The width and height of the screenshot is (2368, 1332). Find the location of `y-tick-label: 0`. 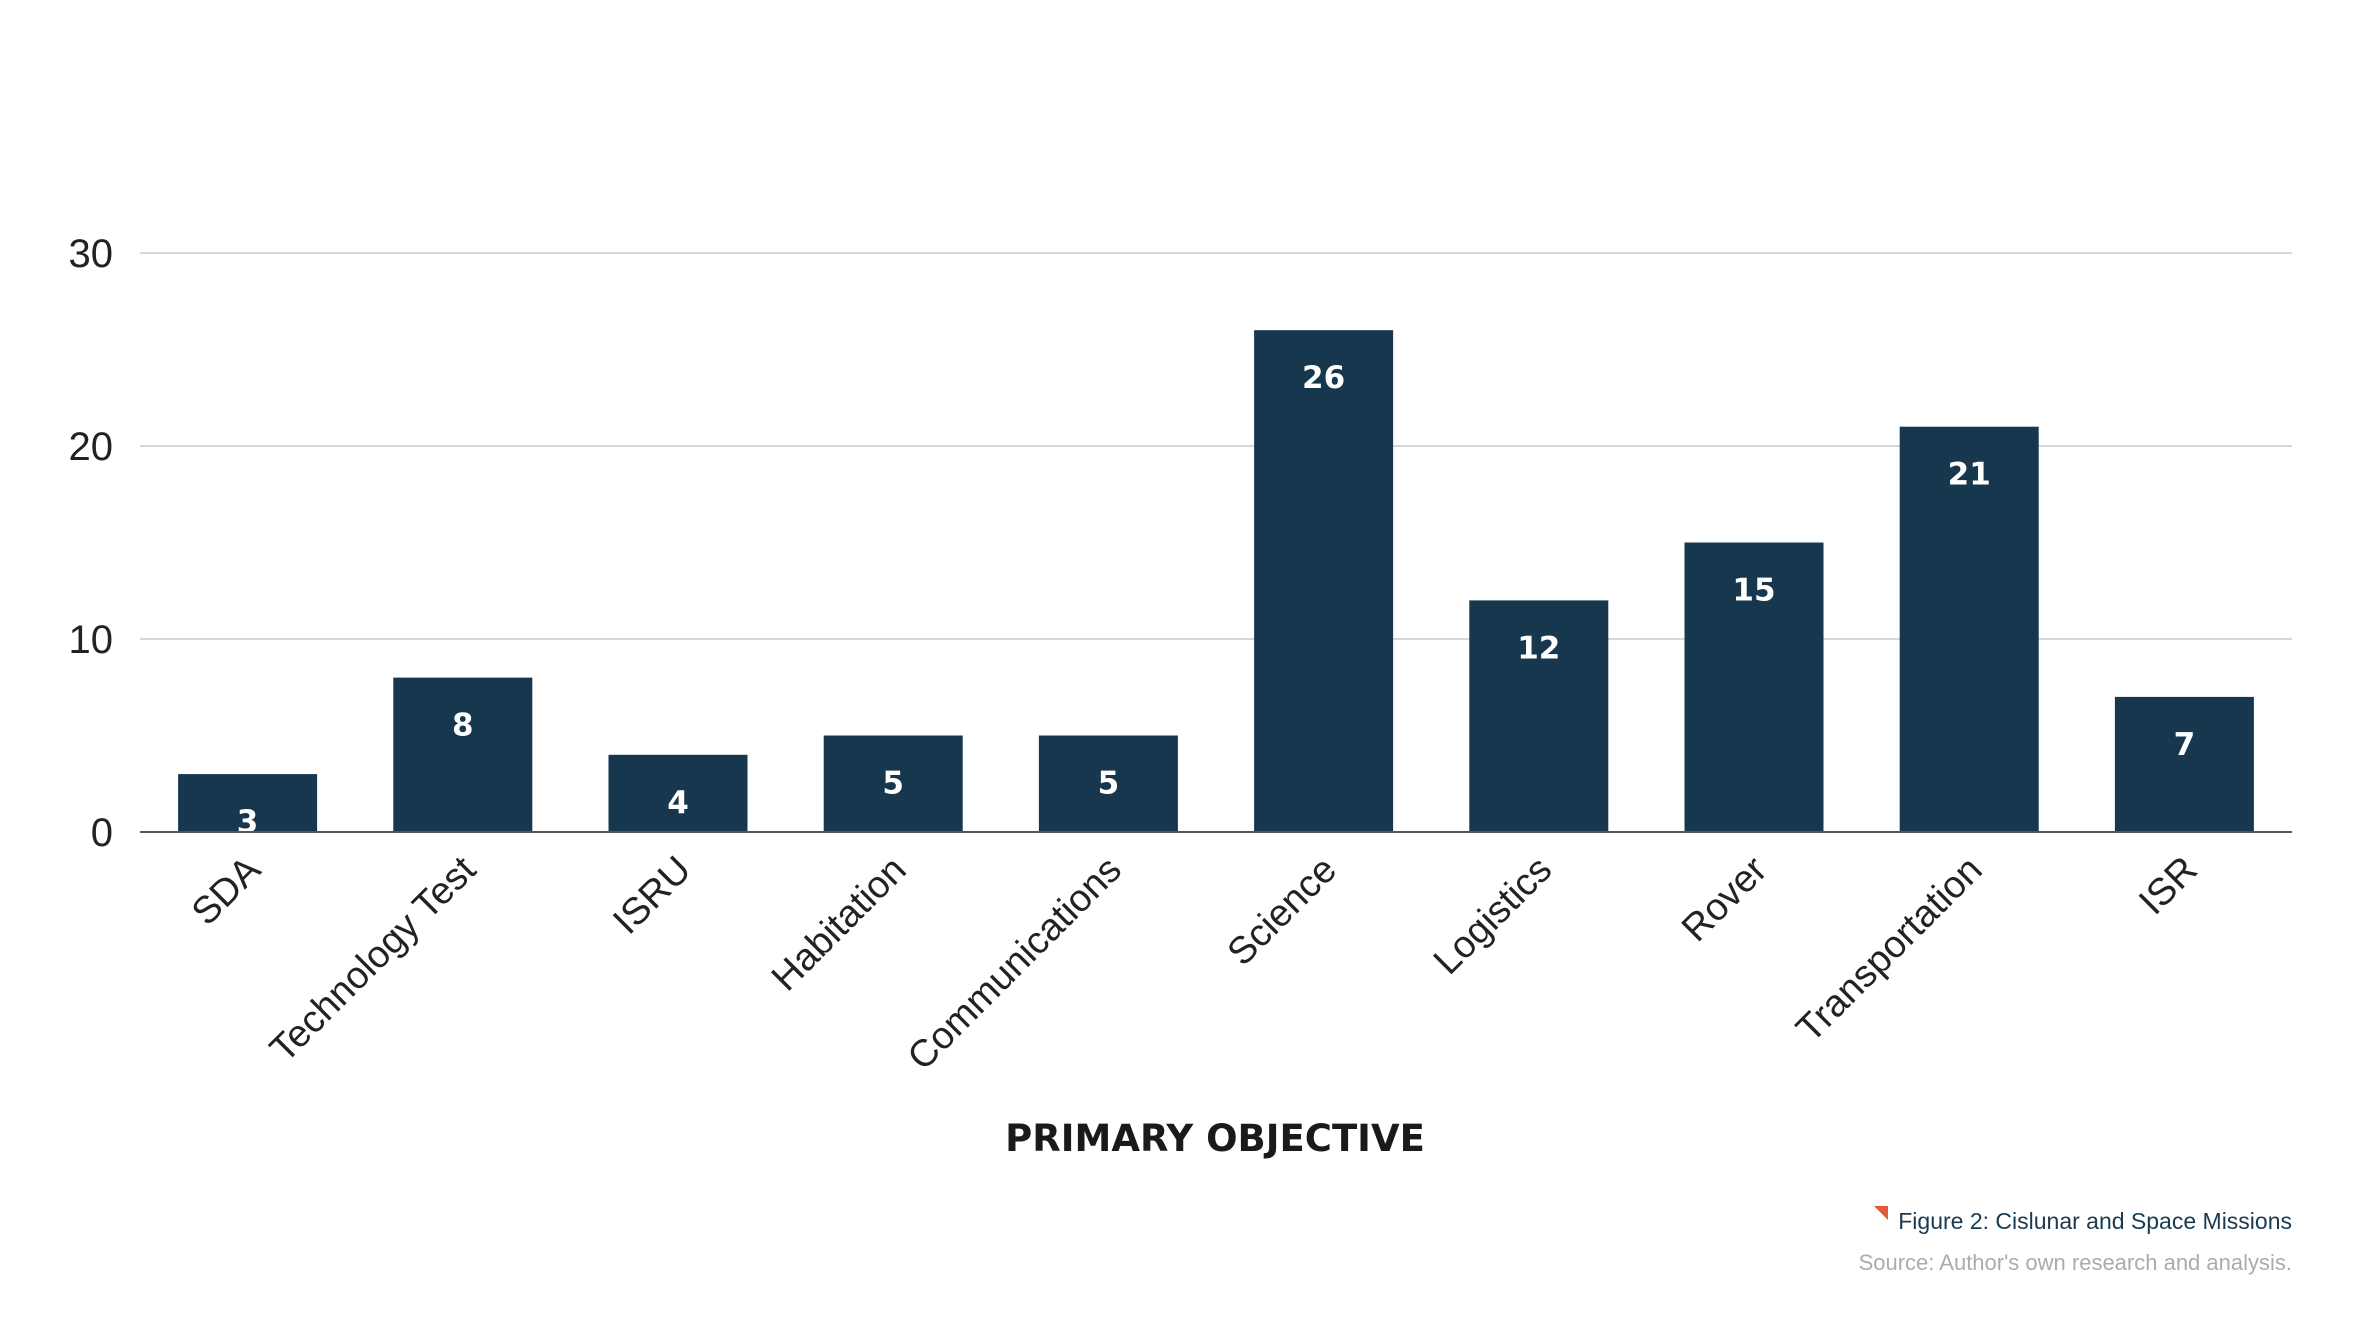

y-tick-label: 0 is located at coordinates (102, 833).